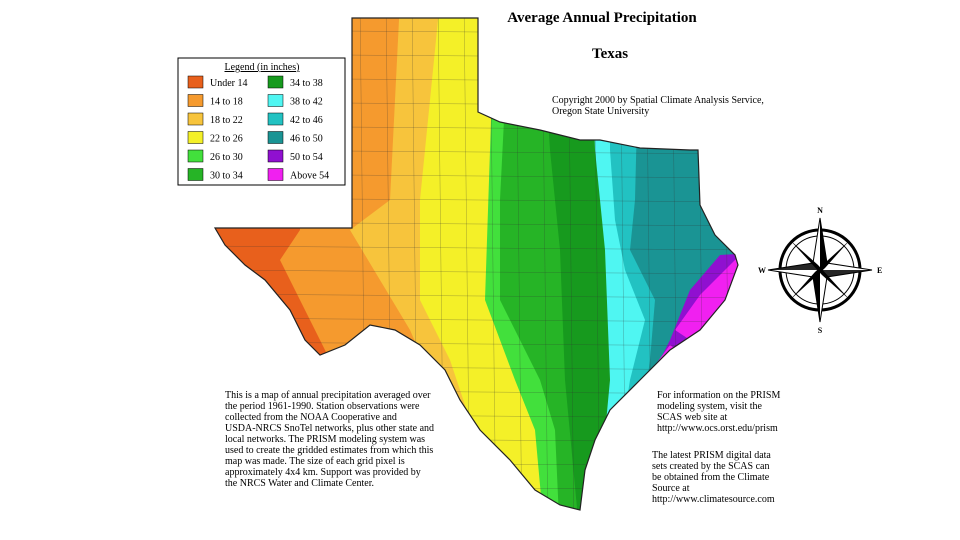 The width and height of the screenshot is (960, 540). What do you see at coordinates (711, 455) in the screenshot?
I see `text-line: The latest PRISM digital data` at bounding box center [711, 455].